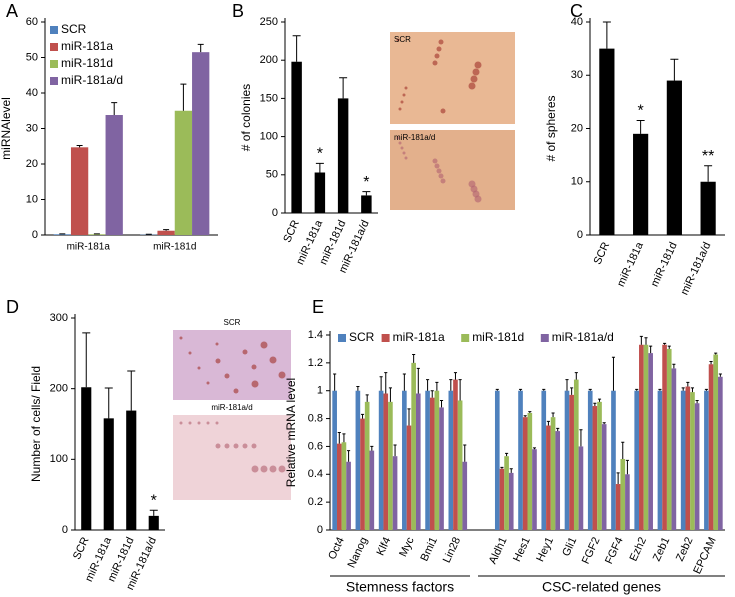 The image size is (735, 597). Describe the element at coordinates (315, 502) in the screenshot. I see `y-tick-label: 0.2` at that location.